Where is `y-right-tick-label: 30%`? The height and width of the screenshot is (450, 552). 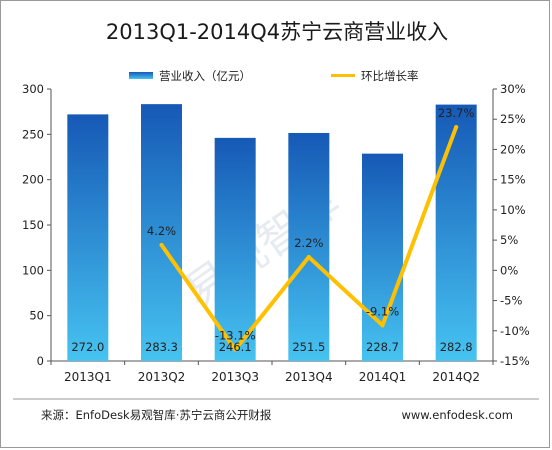 y-right-tick-label: 30% is located at coordinates (513, 89).